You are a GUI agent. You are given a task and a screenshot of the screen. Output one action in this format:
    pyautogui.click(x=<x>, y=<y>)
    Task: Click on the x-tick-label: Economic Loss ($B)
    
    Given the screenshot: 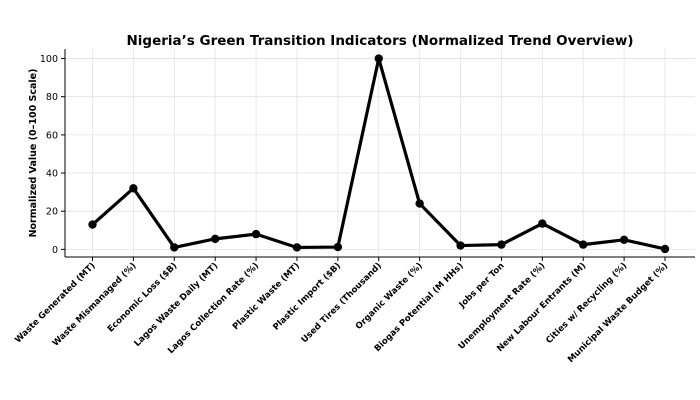 What is the action you would take?
    pyautogui.click(x=142, y=297)
    